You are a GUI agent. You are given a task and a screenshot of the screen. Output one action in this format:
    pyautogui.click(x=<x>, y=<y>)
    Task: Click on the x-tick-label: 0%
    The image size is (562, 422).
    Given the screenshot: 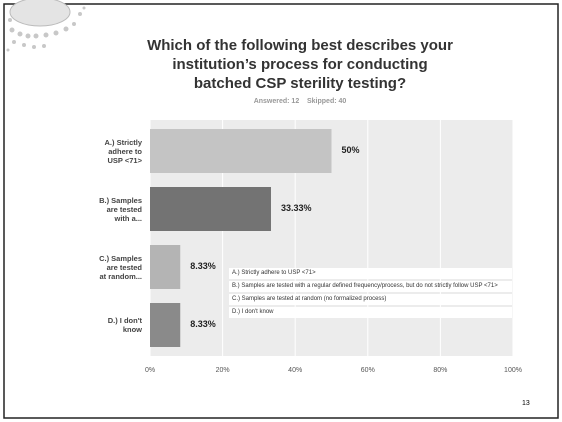 What is the action you would take?
    pyautogui.click(x=150, y=370)
    